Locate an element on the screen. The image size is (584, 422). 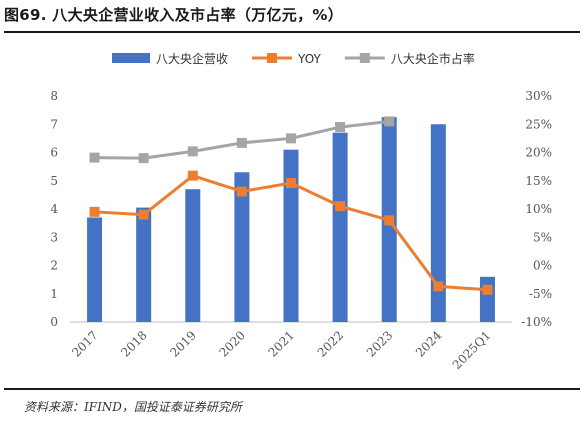
x-tick-label: 2019 is located at coordinates (182, 343).